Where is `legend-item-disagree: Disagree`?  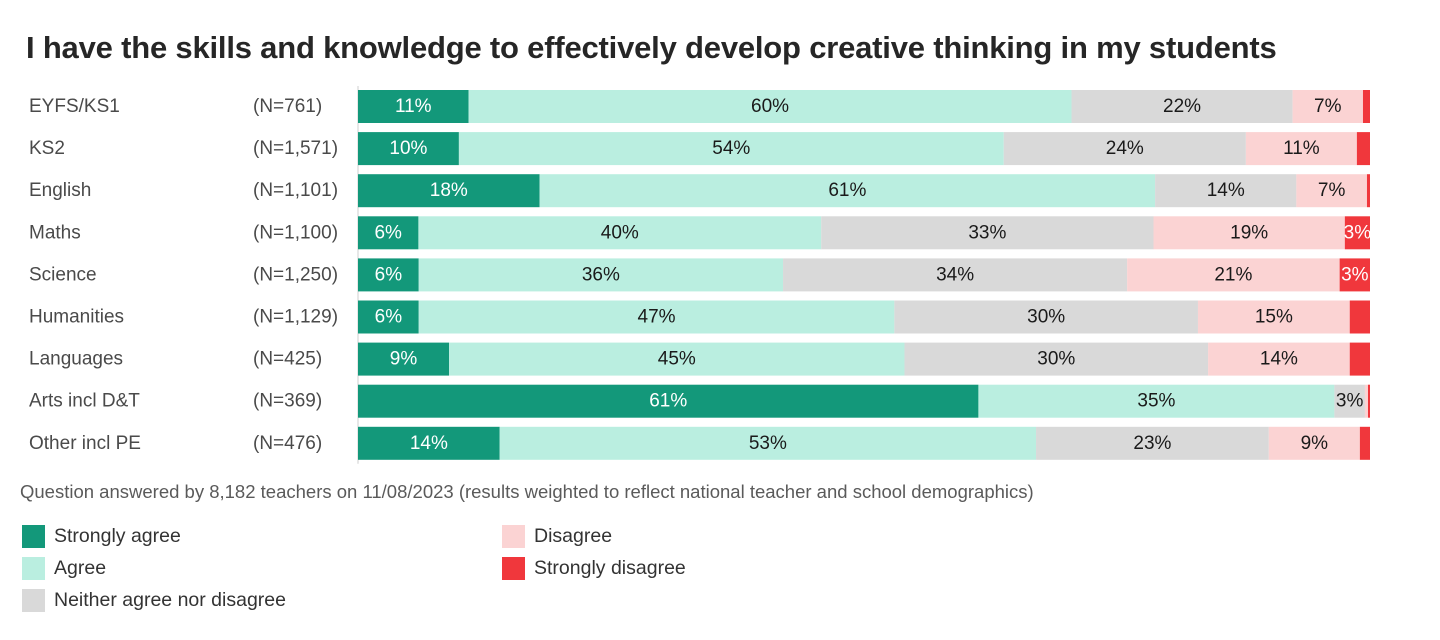
legend-item-disagree: Disagree is located at coordinates (557, 536).